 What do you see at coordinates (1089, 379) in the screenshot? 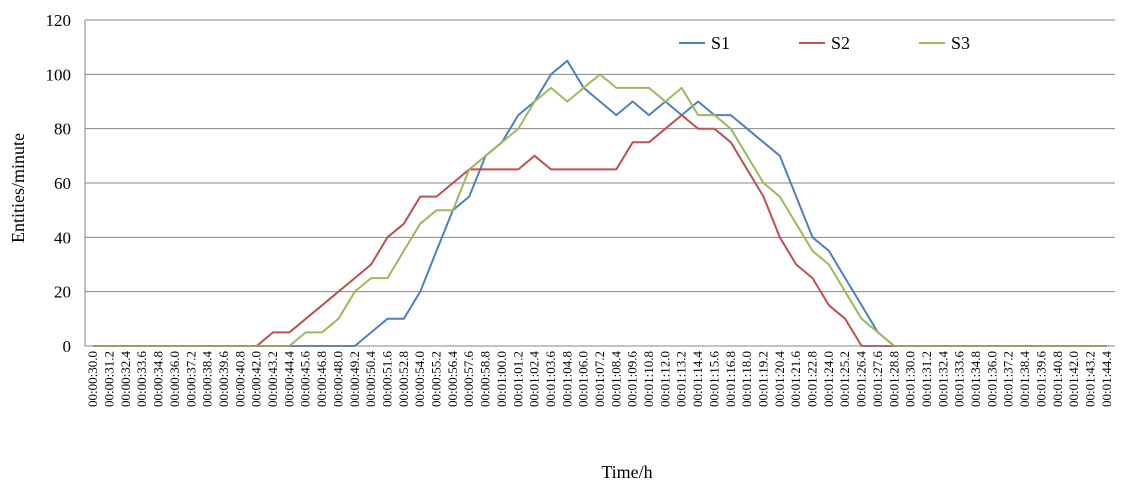
I see `x-tick-label: 00:01:43.2` at bounding box center [1089, 379].